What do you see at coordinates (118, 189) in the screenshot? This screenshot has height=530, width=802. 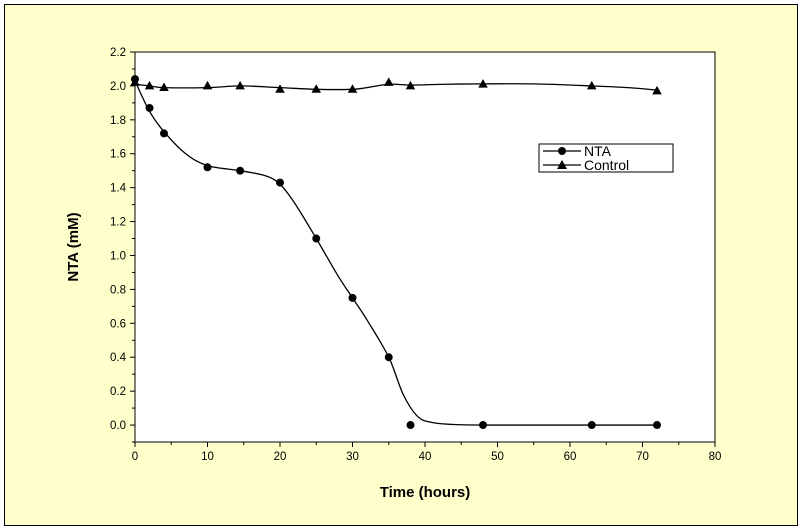 I see `y-tick-label: 1.4` at bounding box center [118, 189].